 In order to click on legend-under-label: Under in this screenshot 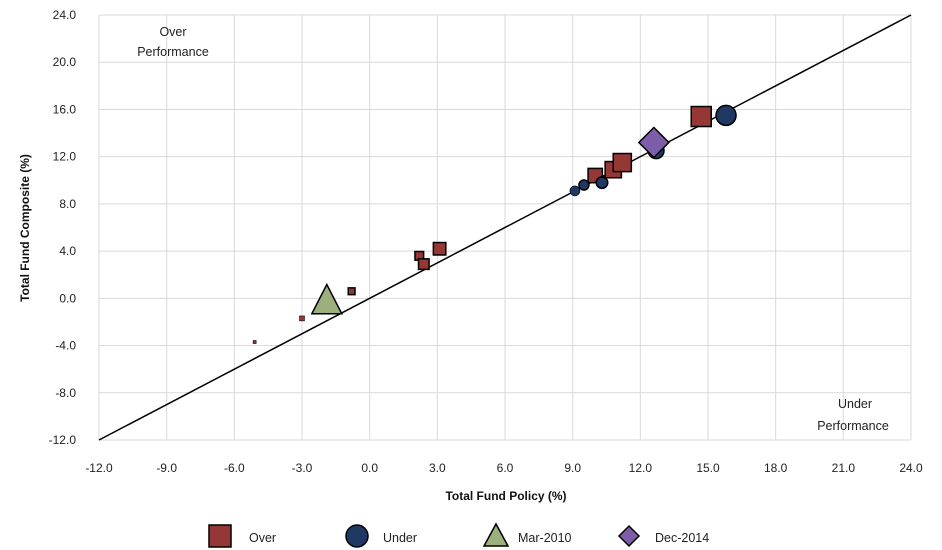, I will do `click(400, 538)`.